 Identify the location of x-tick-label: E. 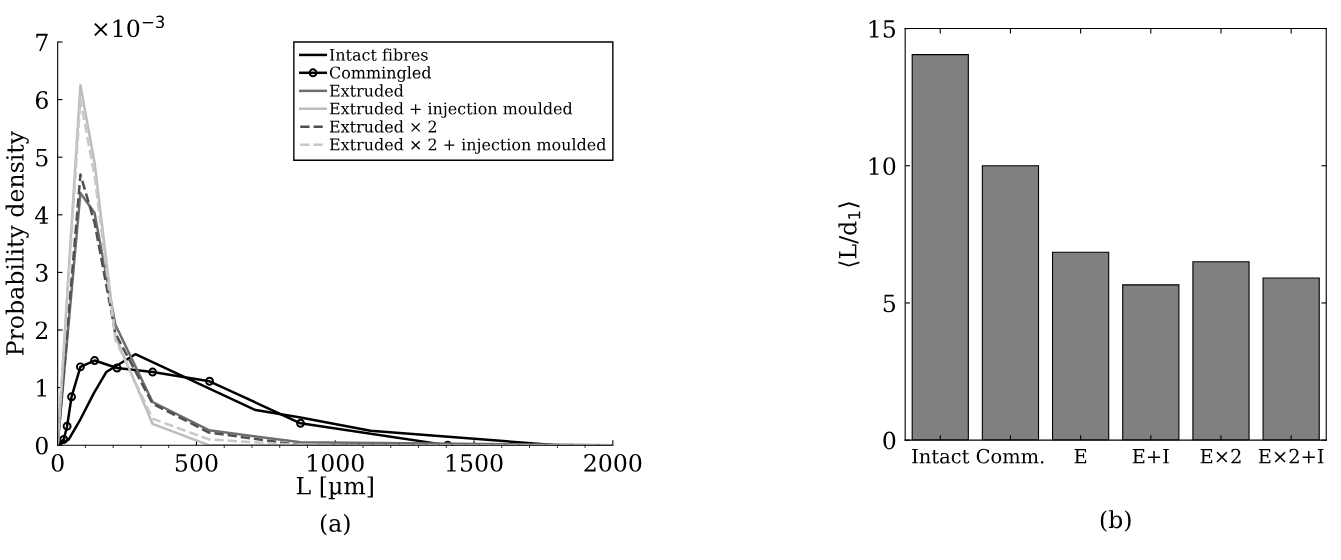
(1080, 456).